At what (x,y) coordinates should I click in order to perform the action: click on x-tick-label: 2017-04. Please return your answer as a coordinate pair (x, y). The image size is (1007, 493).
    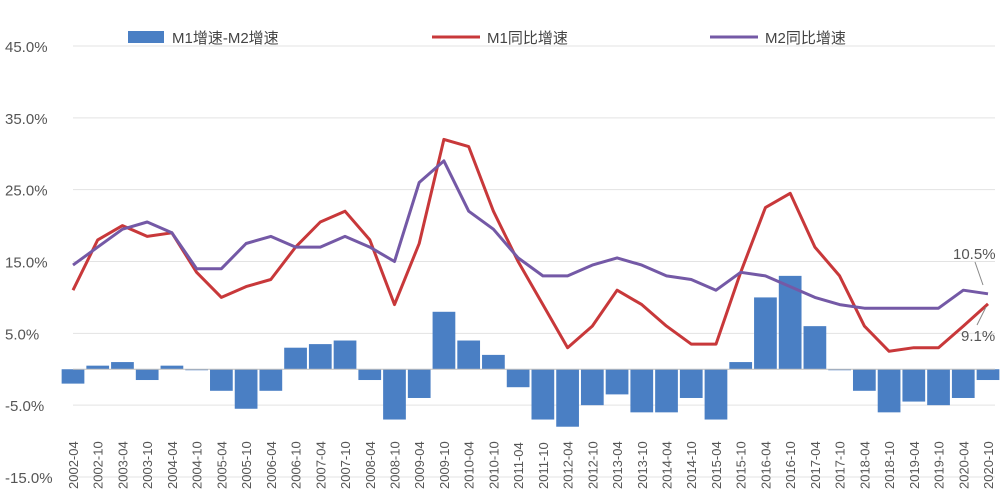
    Looking at the image, I should click on (815, 465).